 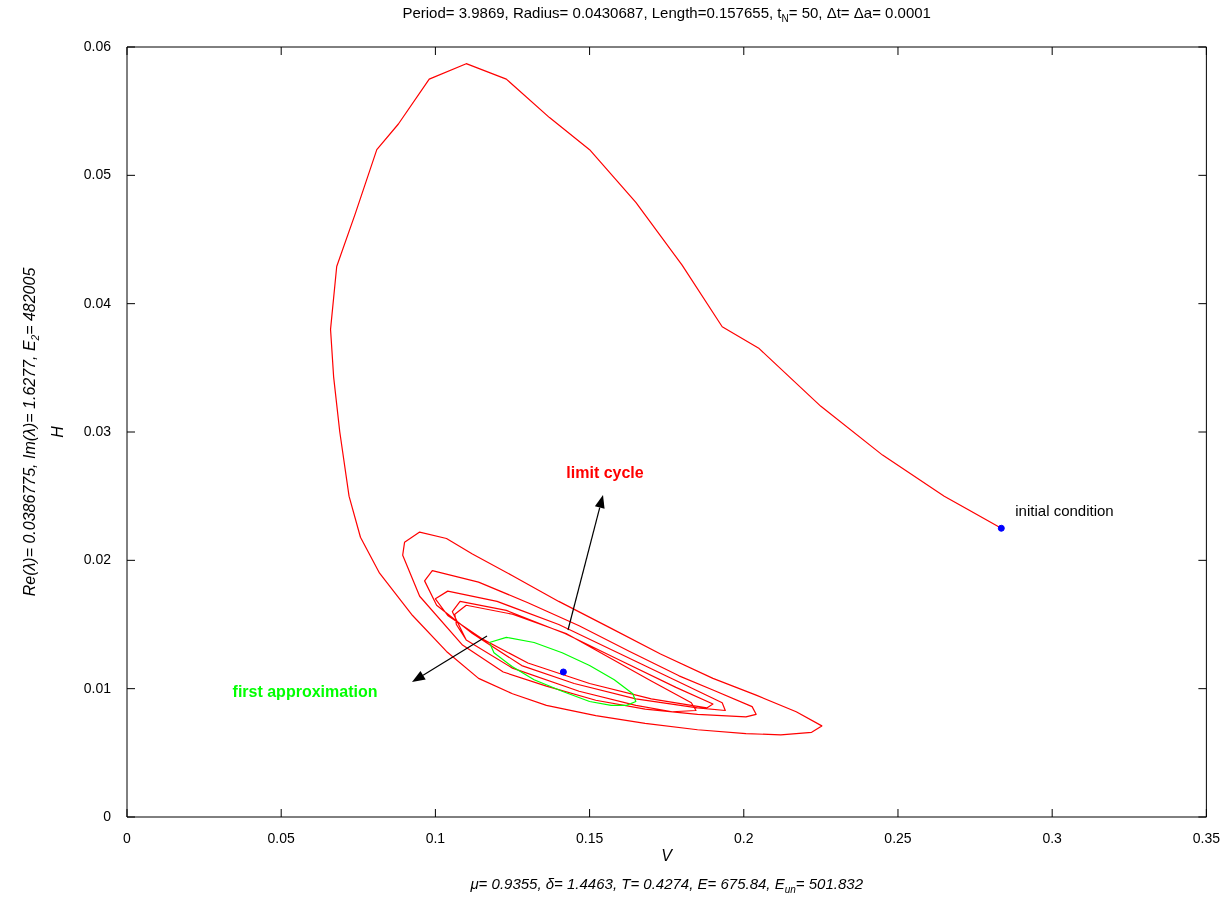 I want to click on x-axis-title: V, so click(x=667, y=856).